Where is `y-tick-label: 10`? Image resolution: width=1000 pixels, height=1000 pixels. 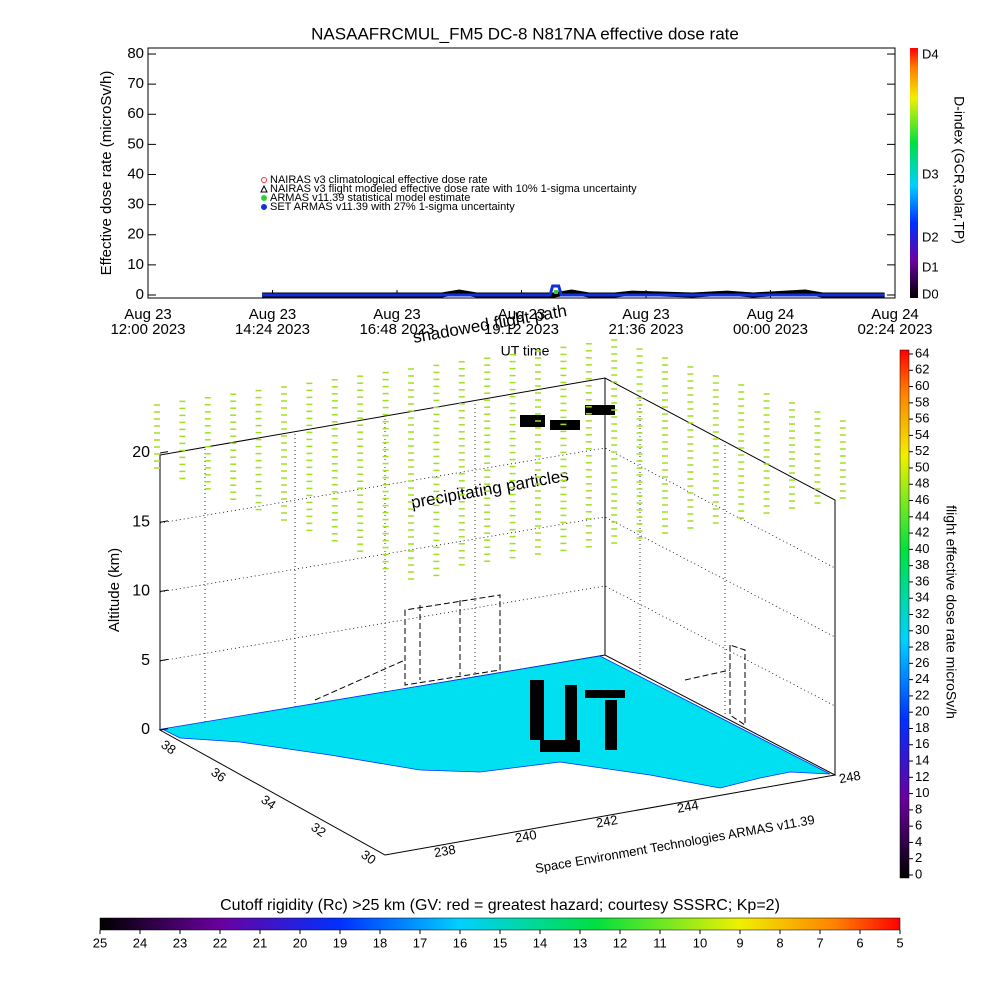
y-tick-label: 10 is located at coordinates (135, 264).